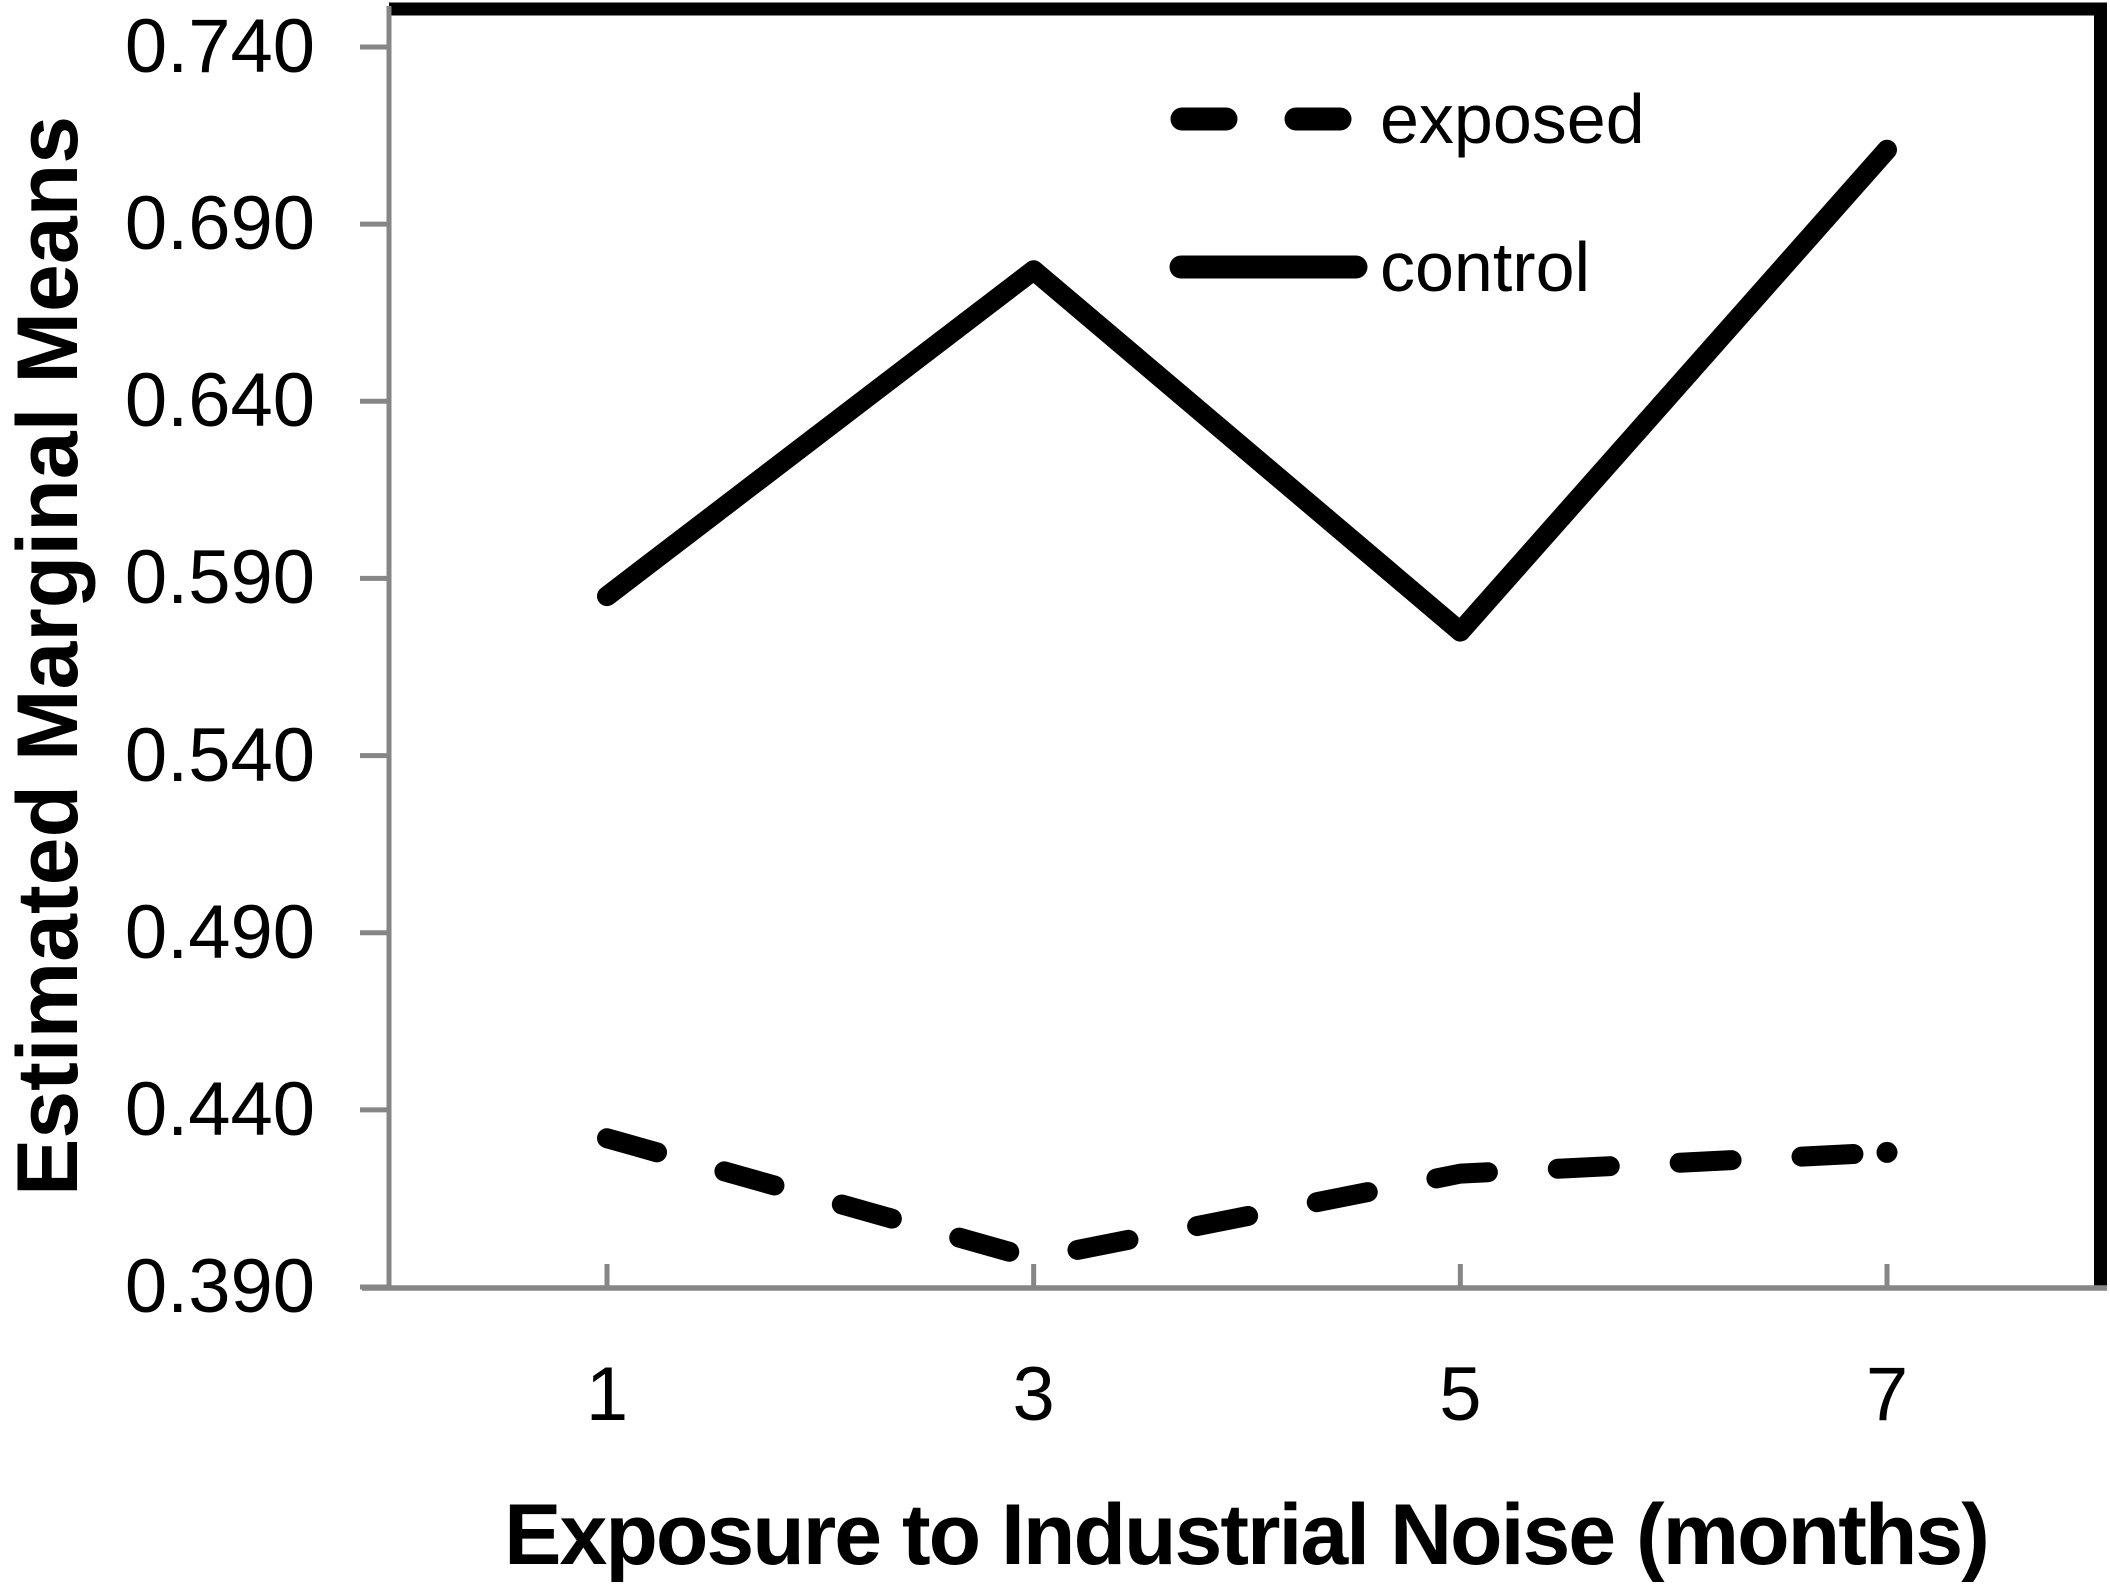  Describe the element at coordinates (219, 932) in the screenshot. I see `y-tick-label: 0.490` at that location.